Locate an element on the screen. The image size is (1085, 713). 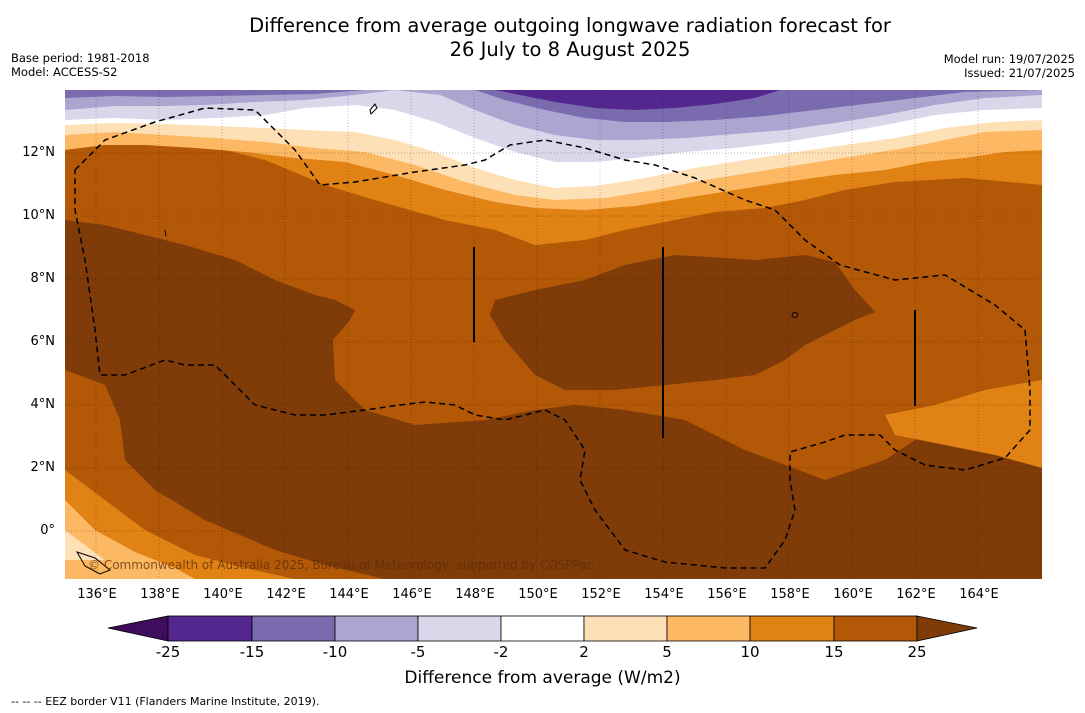
lon-label-142e: 142°E is located at coordinates (286, 594).